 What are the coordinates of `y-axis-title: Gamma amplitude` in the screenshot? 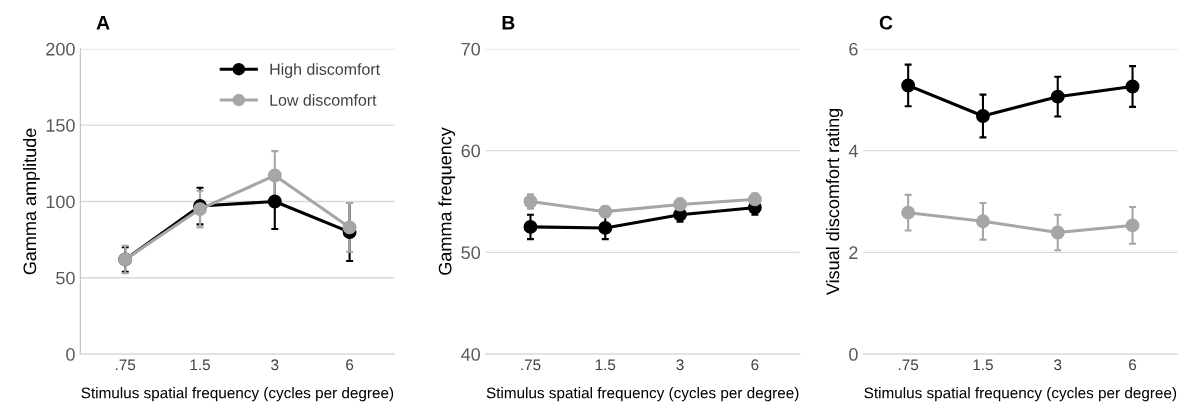 It's located at (31, 201).